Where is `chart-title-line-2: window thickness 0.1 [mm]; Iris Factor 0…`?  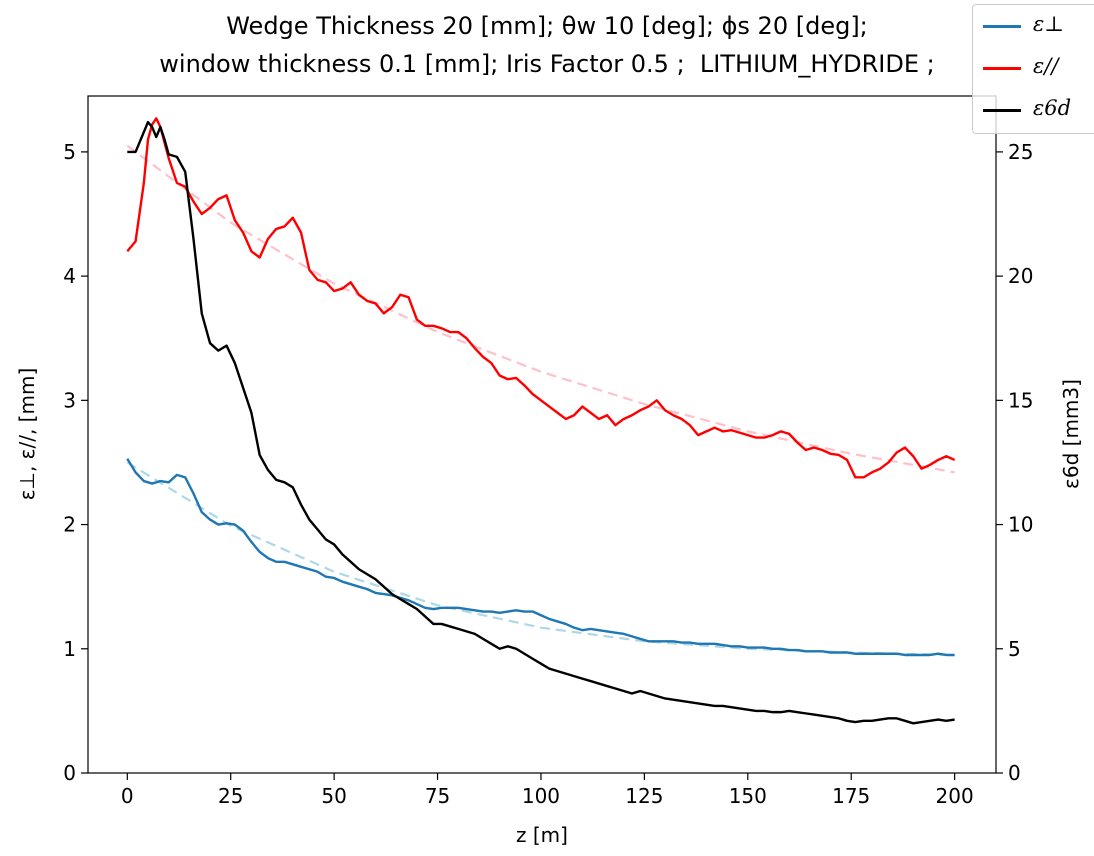
chart-title-line-2: window thickness 0.1 [mm]; Iris Factor 0… is located at coordinates (547, 64).